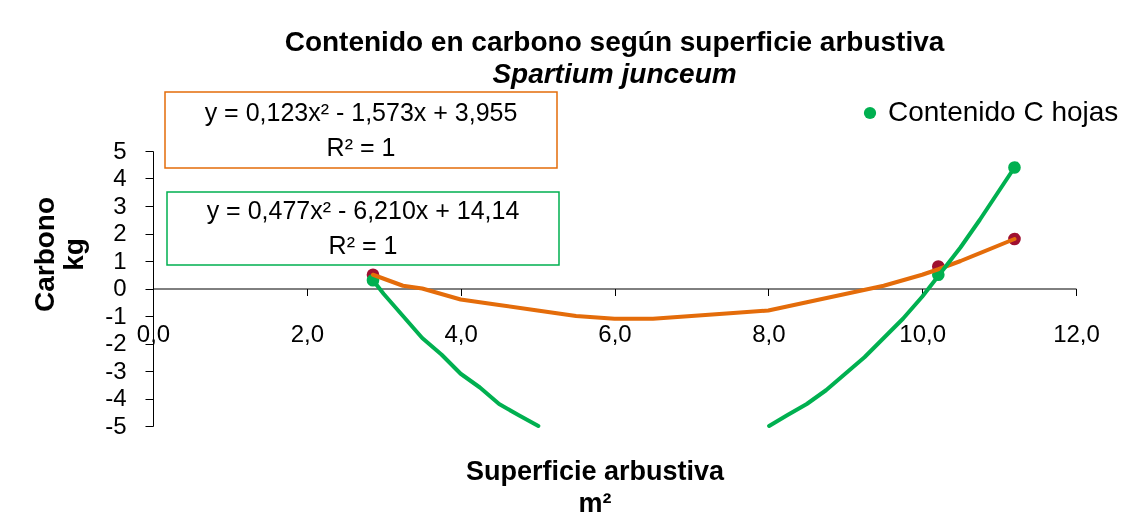 The image size is (1137, 523). Describe the element at coordinates (116, 397) in the screenshot. I see `y-tick-label: -4` at that location.